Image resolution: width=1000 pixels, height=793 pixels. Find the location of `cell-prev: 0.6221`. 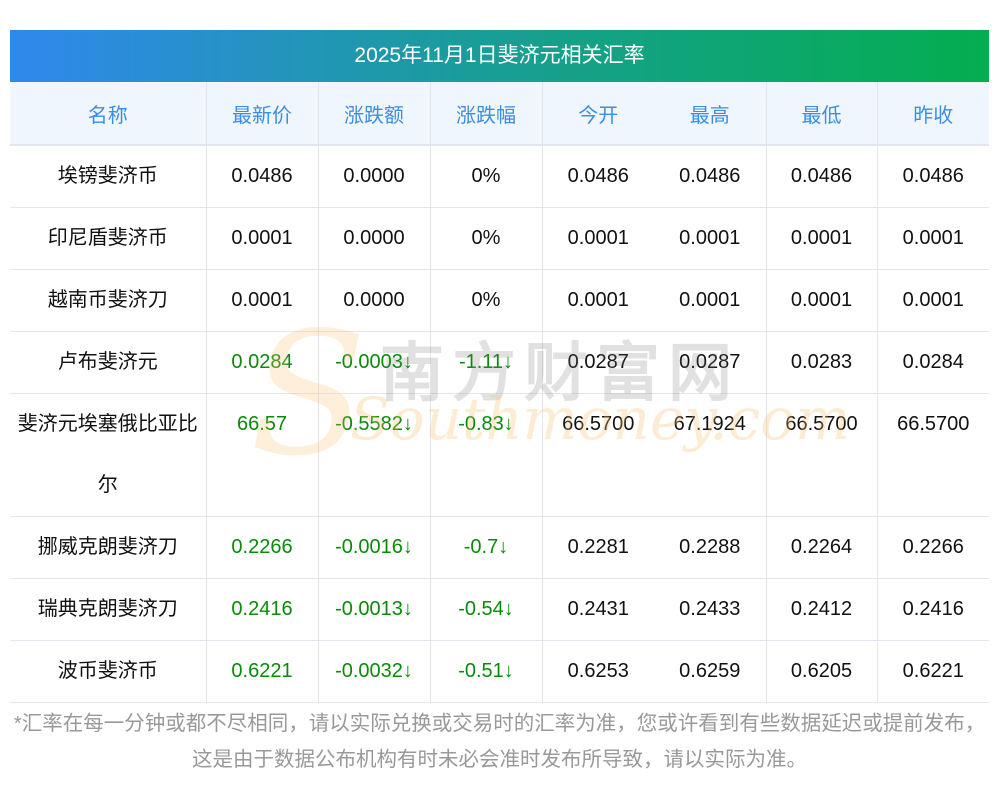

cell-prev: 0.6221 is located at coordinates (933, 671).